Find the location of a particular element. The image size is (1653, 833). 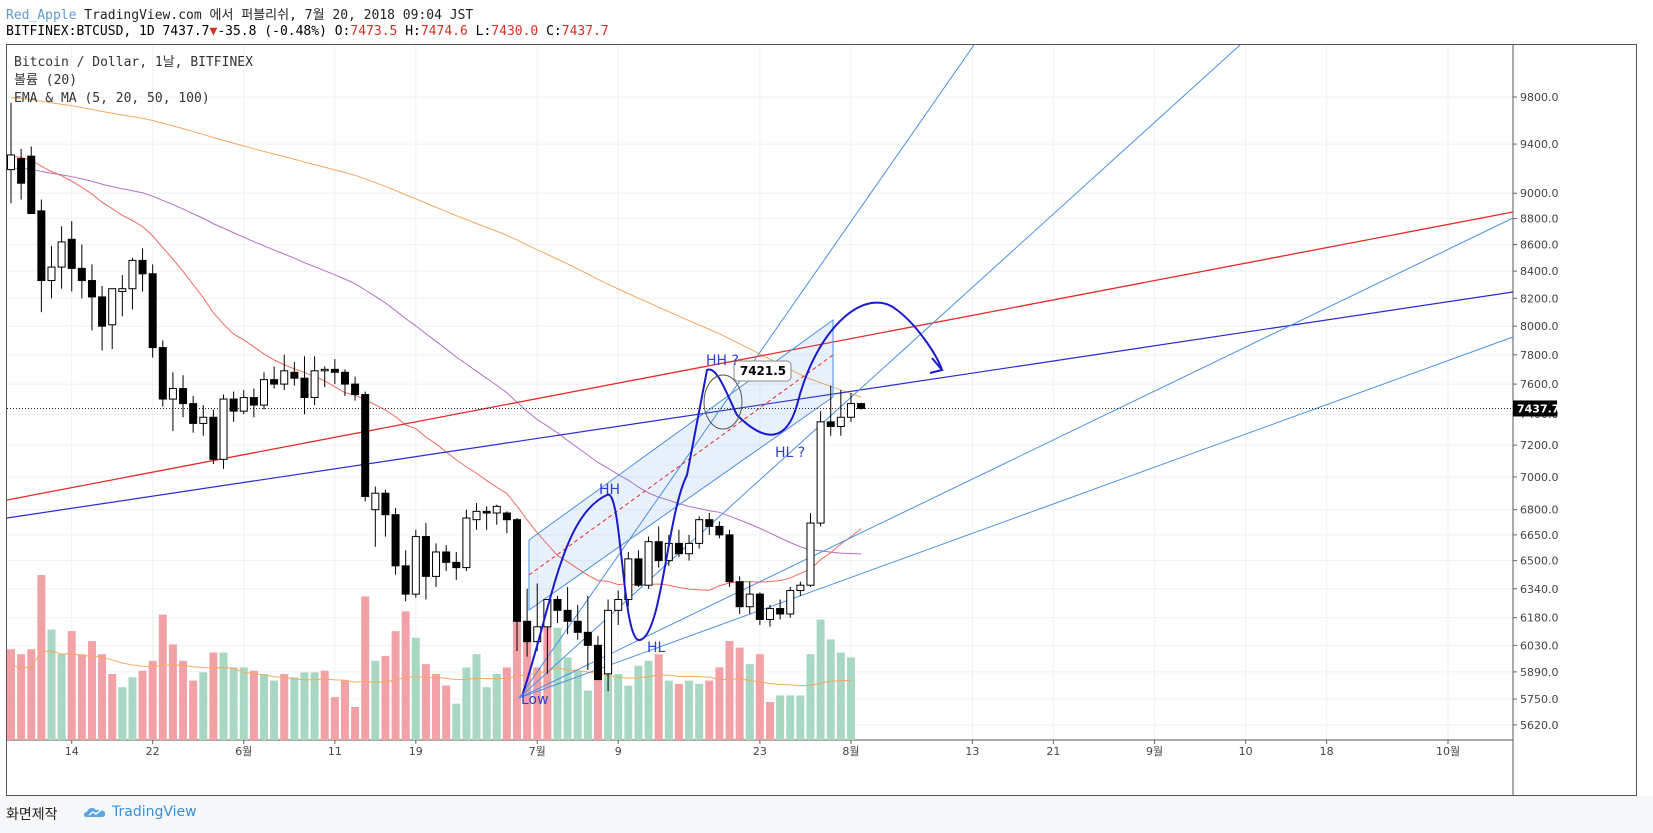

y-tick-label: 8400.0 is located at coordinates (1539, 271).